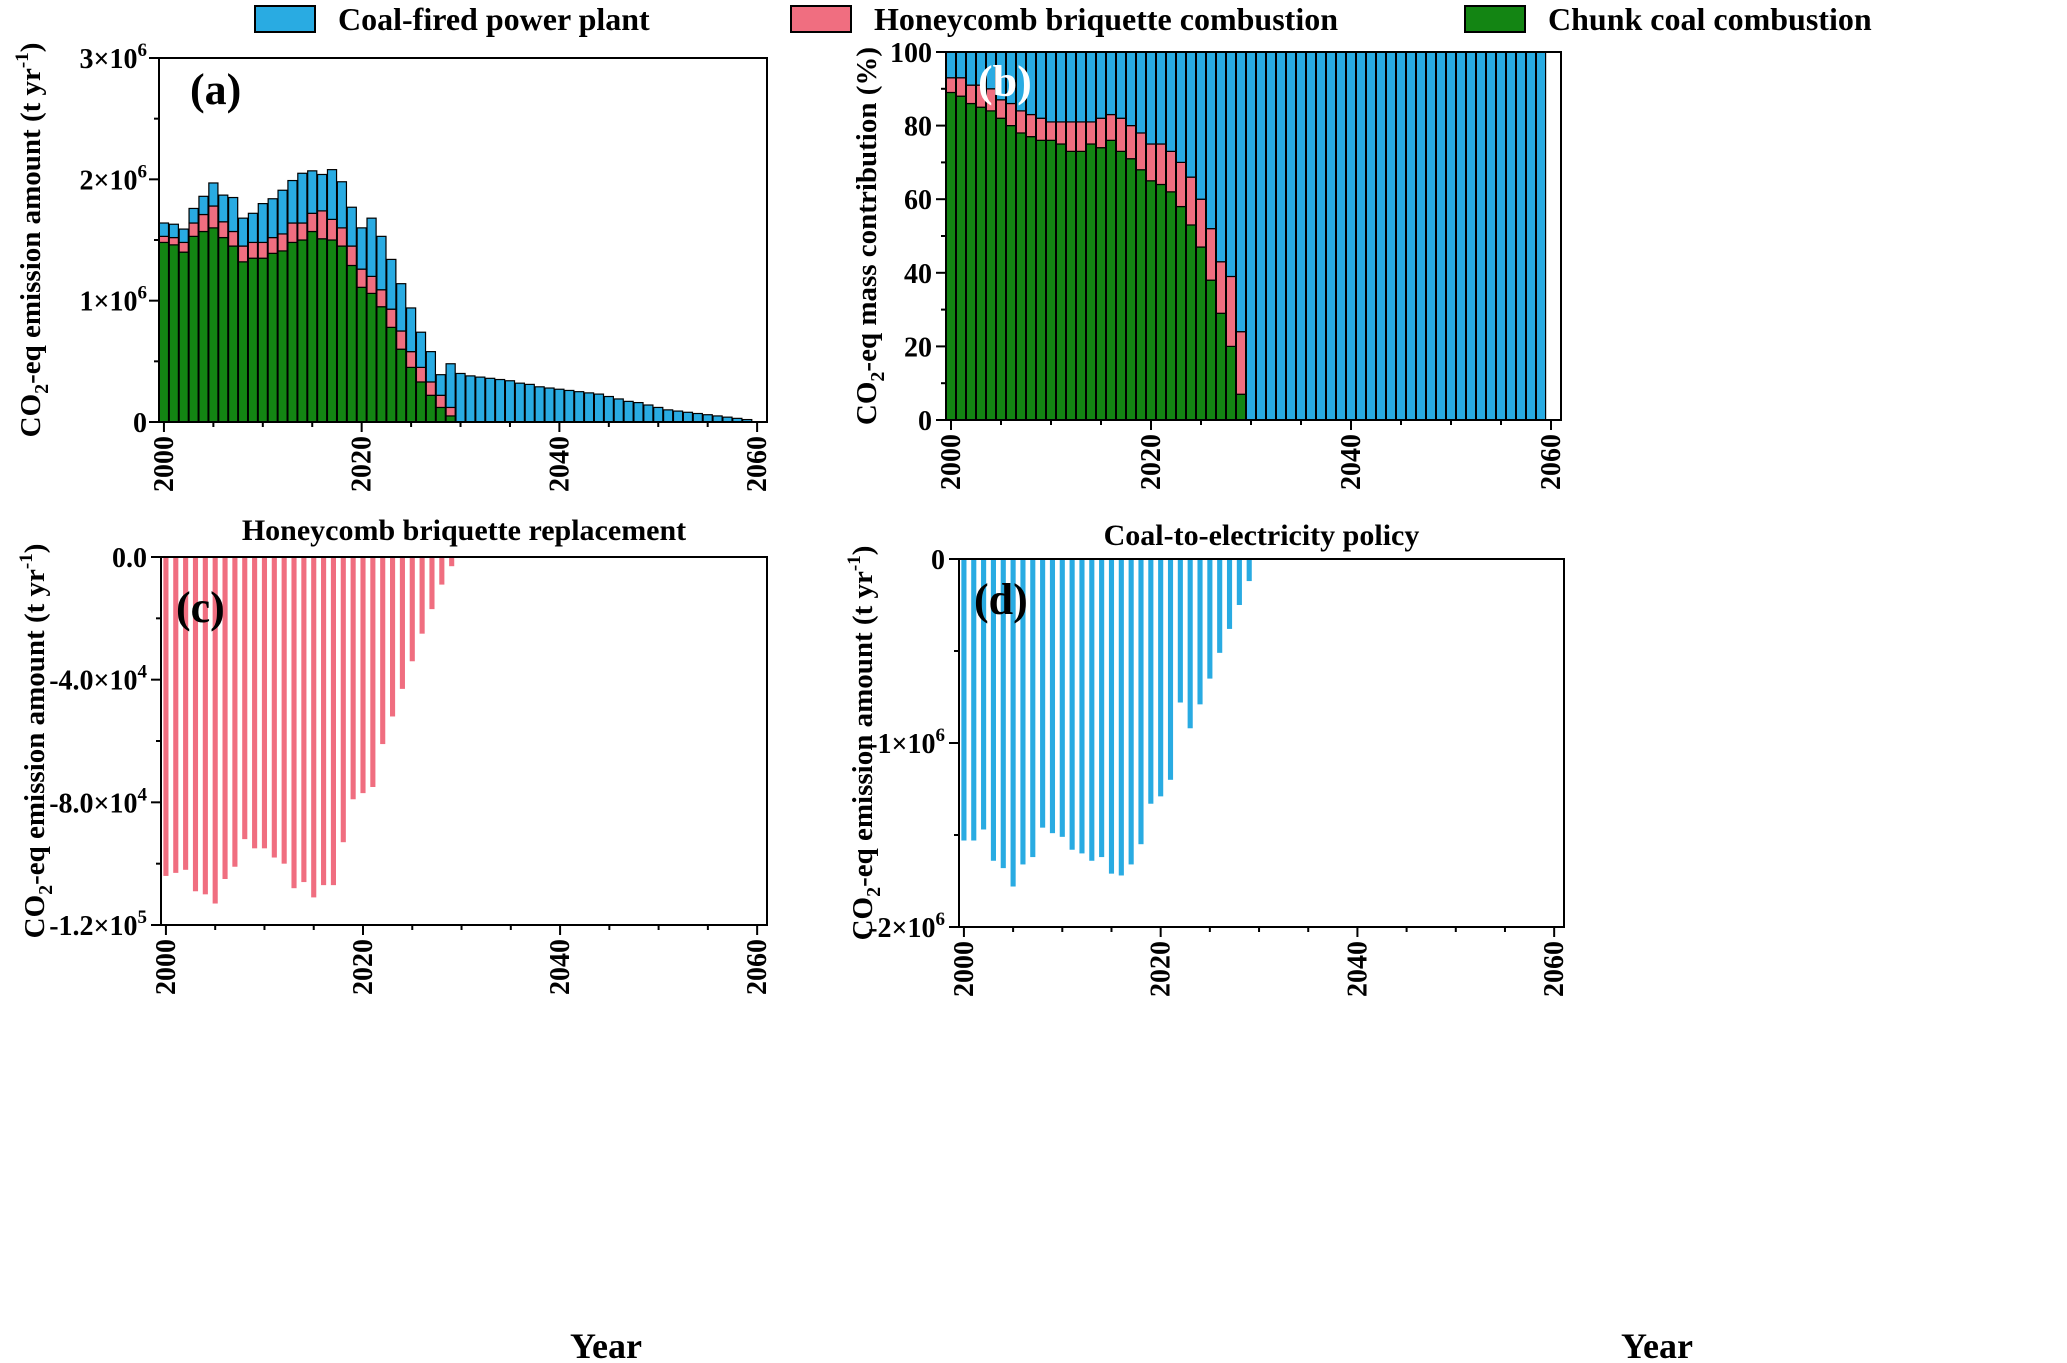 This screenshot has height=1363, width=2067. What do you see at coordinates (1052, 696) in the screenshot?
I see `bar-d-2009` at bounding box center [1052, 696].